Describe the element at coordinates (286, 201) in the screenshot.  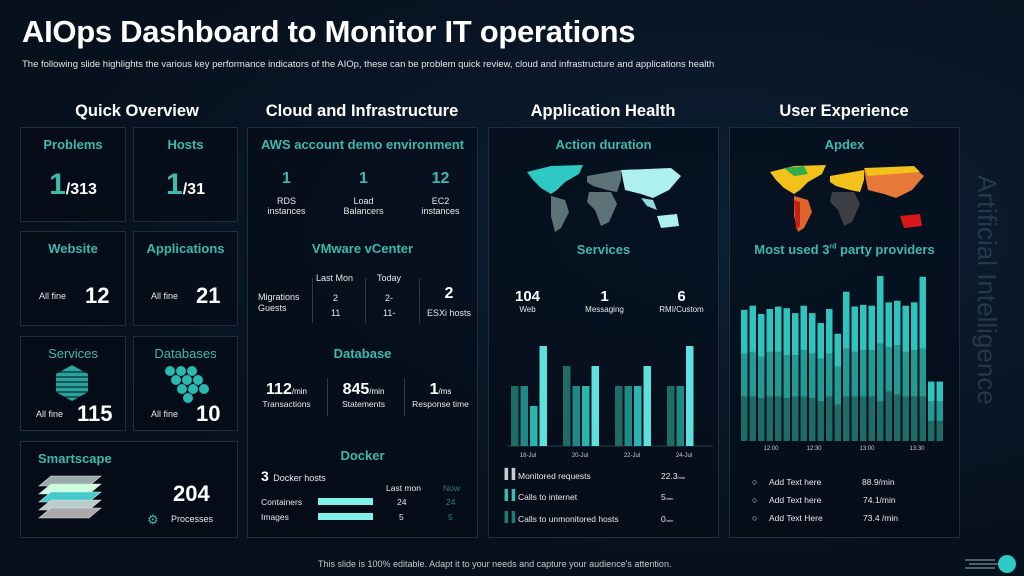
I see `aws-label: RDS` at that location.